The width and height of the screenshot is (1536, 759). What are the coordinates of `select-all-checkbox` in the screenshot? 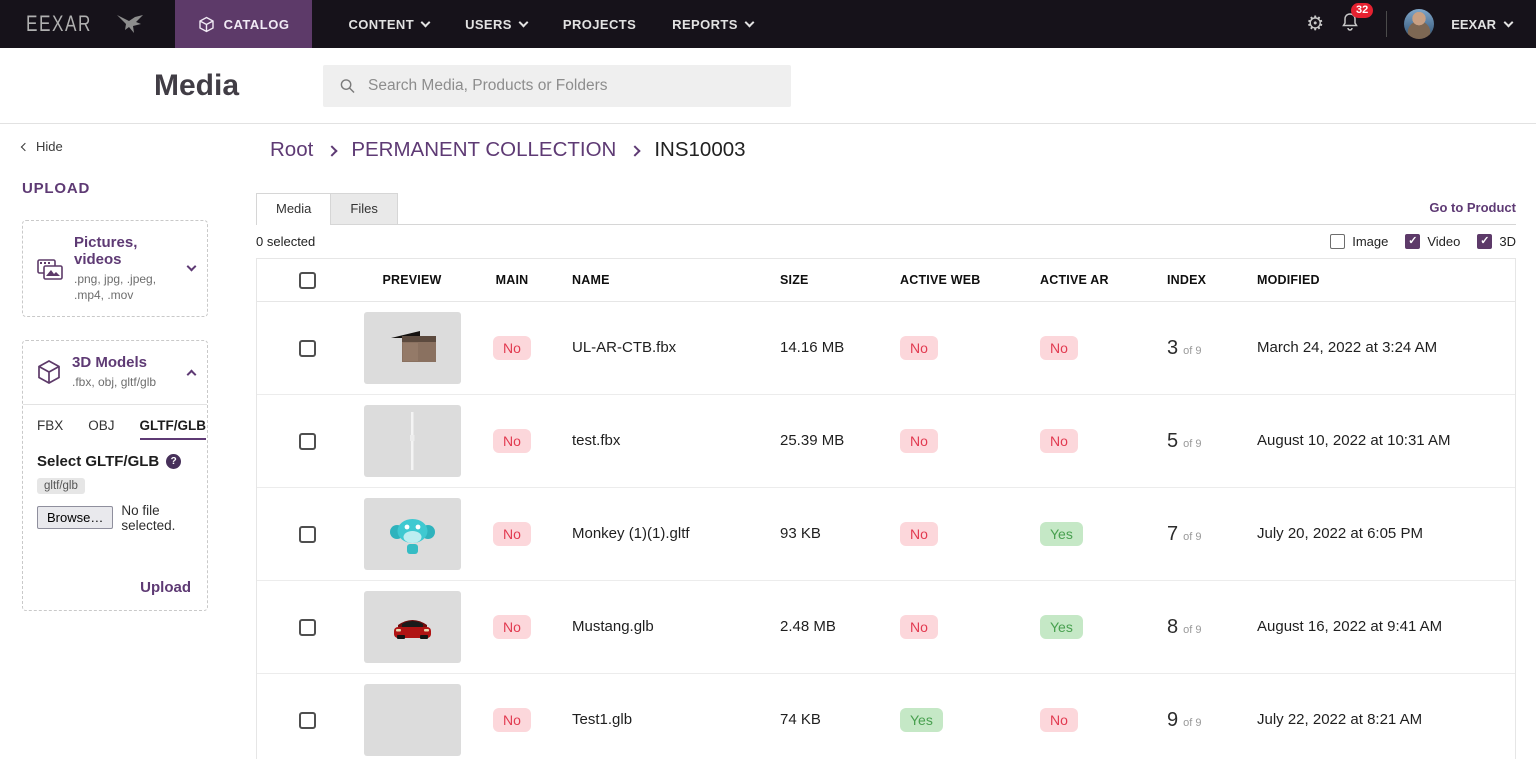 It's located at (307, 280).